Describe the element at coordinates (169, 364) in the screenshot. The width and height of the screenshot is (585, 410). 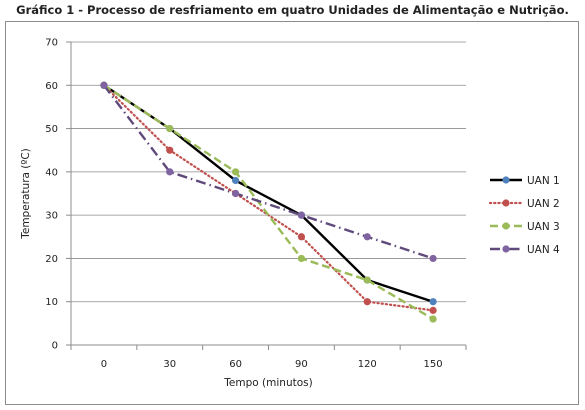
I see `x-tick-label-30: 30` at that location.